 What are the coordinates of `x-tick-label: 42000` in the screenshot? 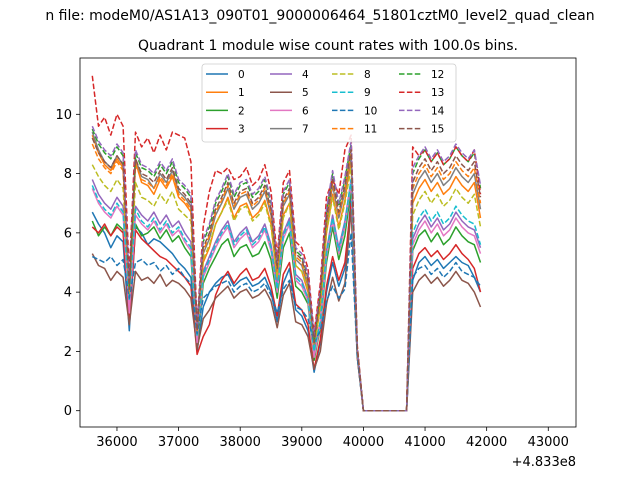 It's located at (486, 442).